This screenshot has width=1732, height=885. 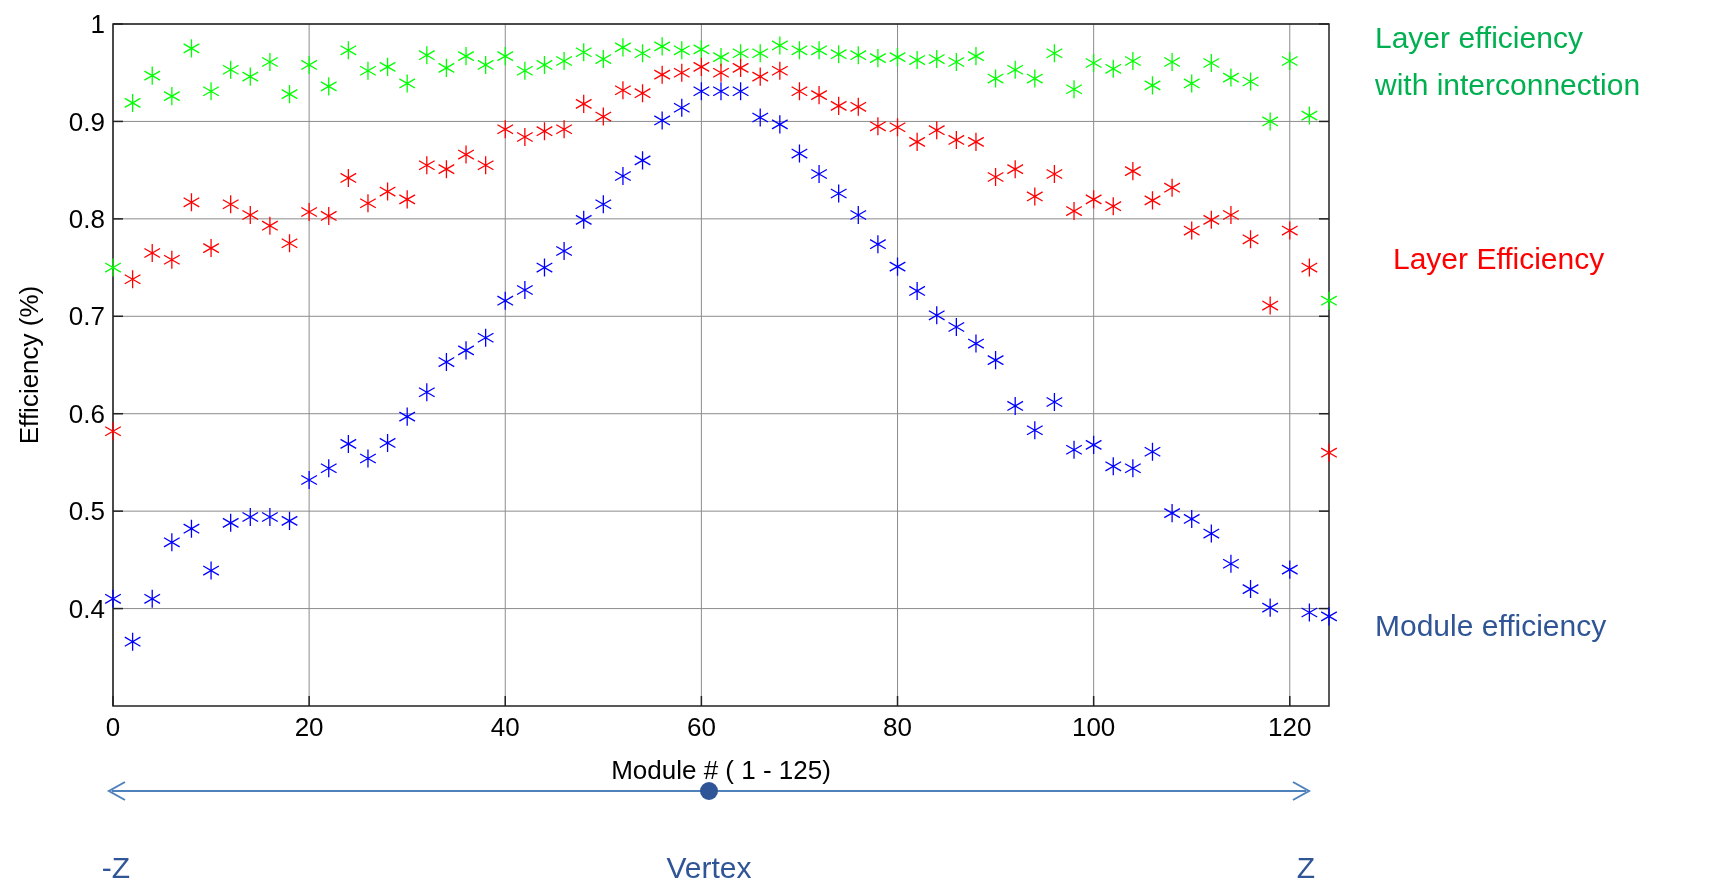 What do you see at coordinates (86, 511) in the screenshot?
I see `y-tick-label: 0.5` at bounding box center [86, 511].